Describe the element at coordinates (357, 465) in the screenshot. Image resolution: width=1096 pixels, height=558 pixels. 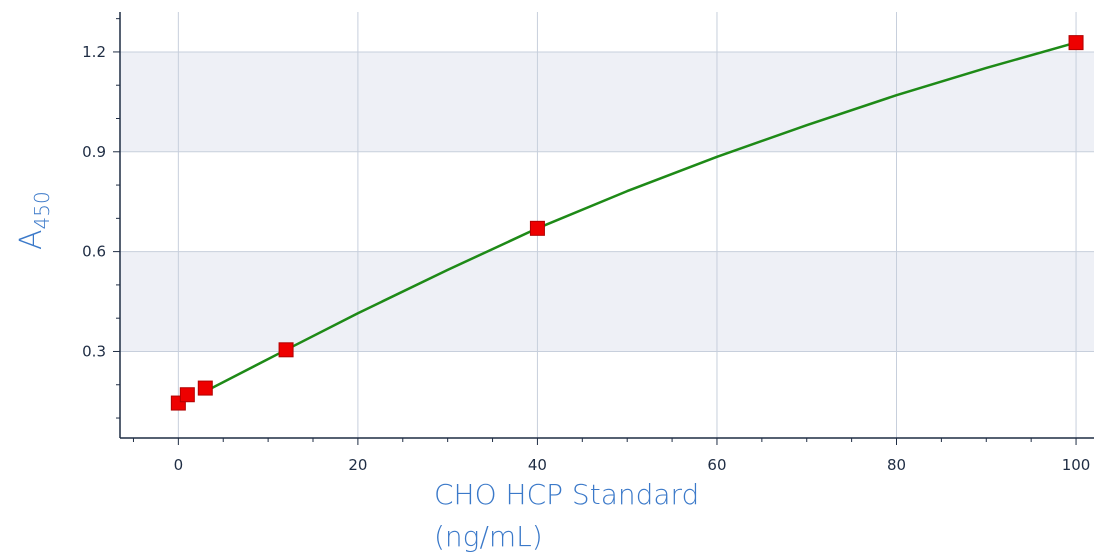
I see `x-tick-label: 20` at that location.